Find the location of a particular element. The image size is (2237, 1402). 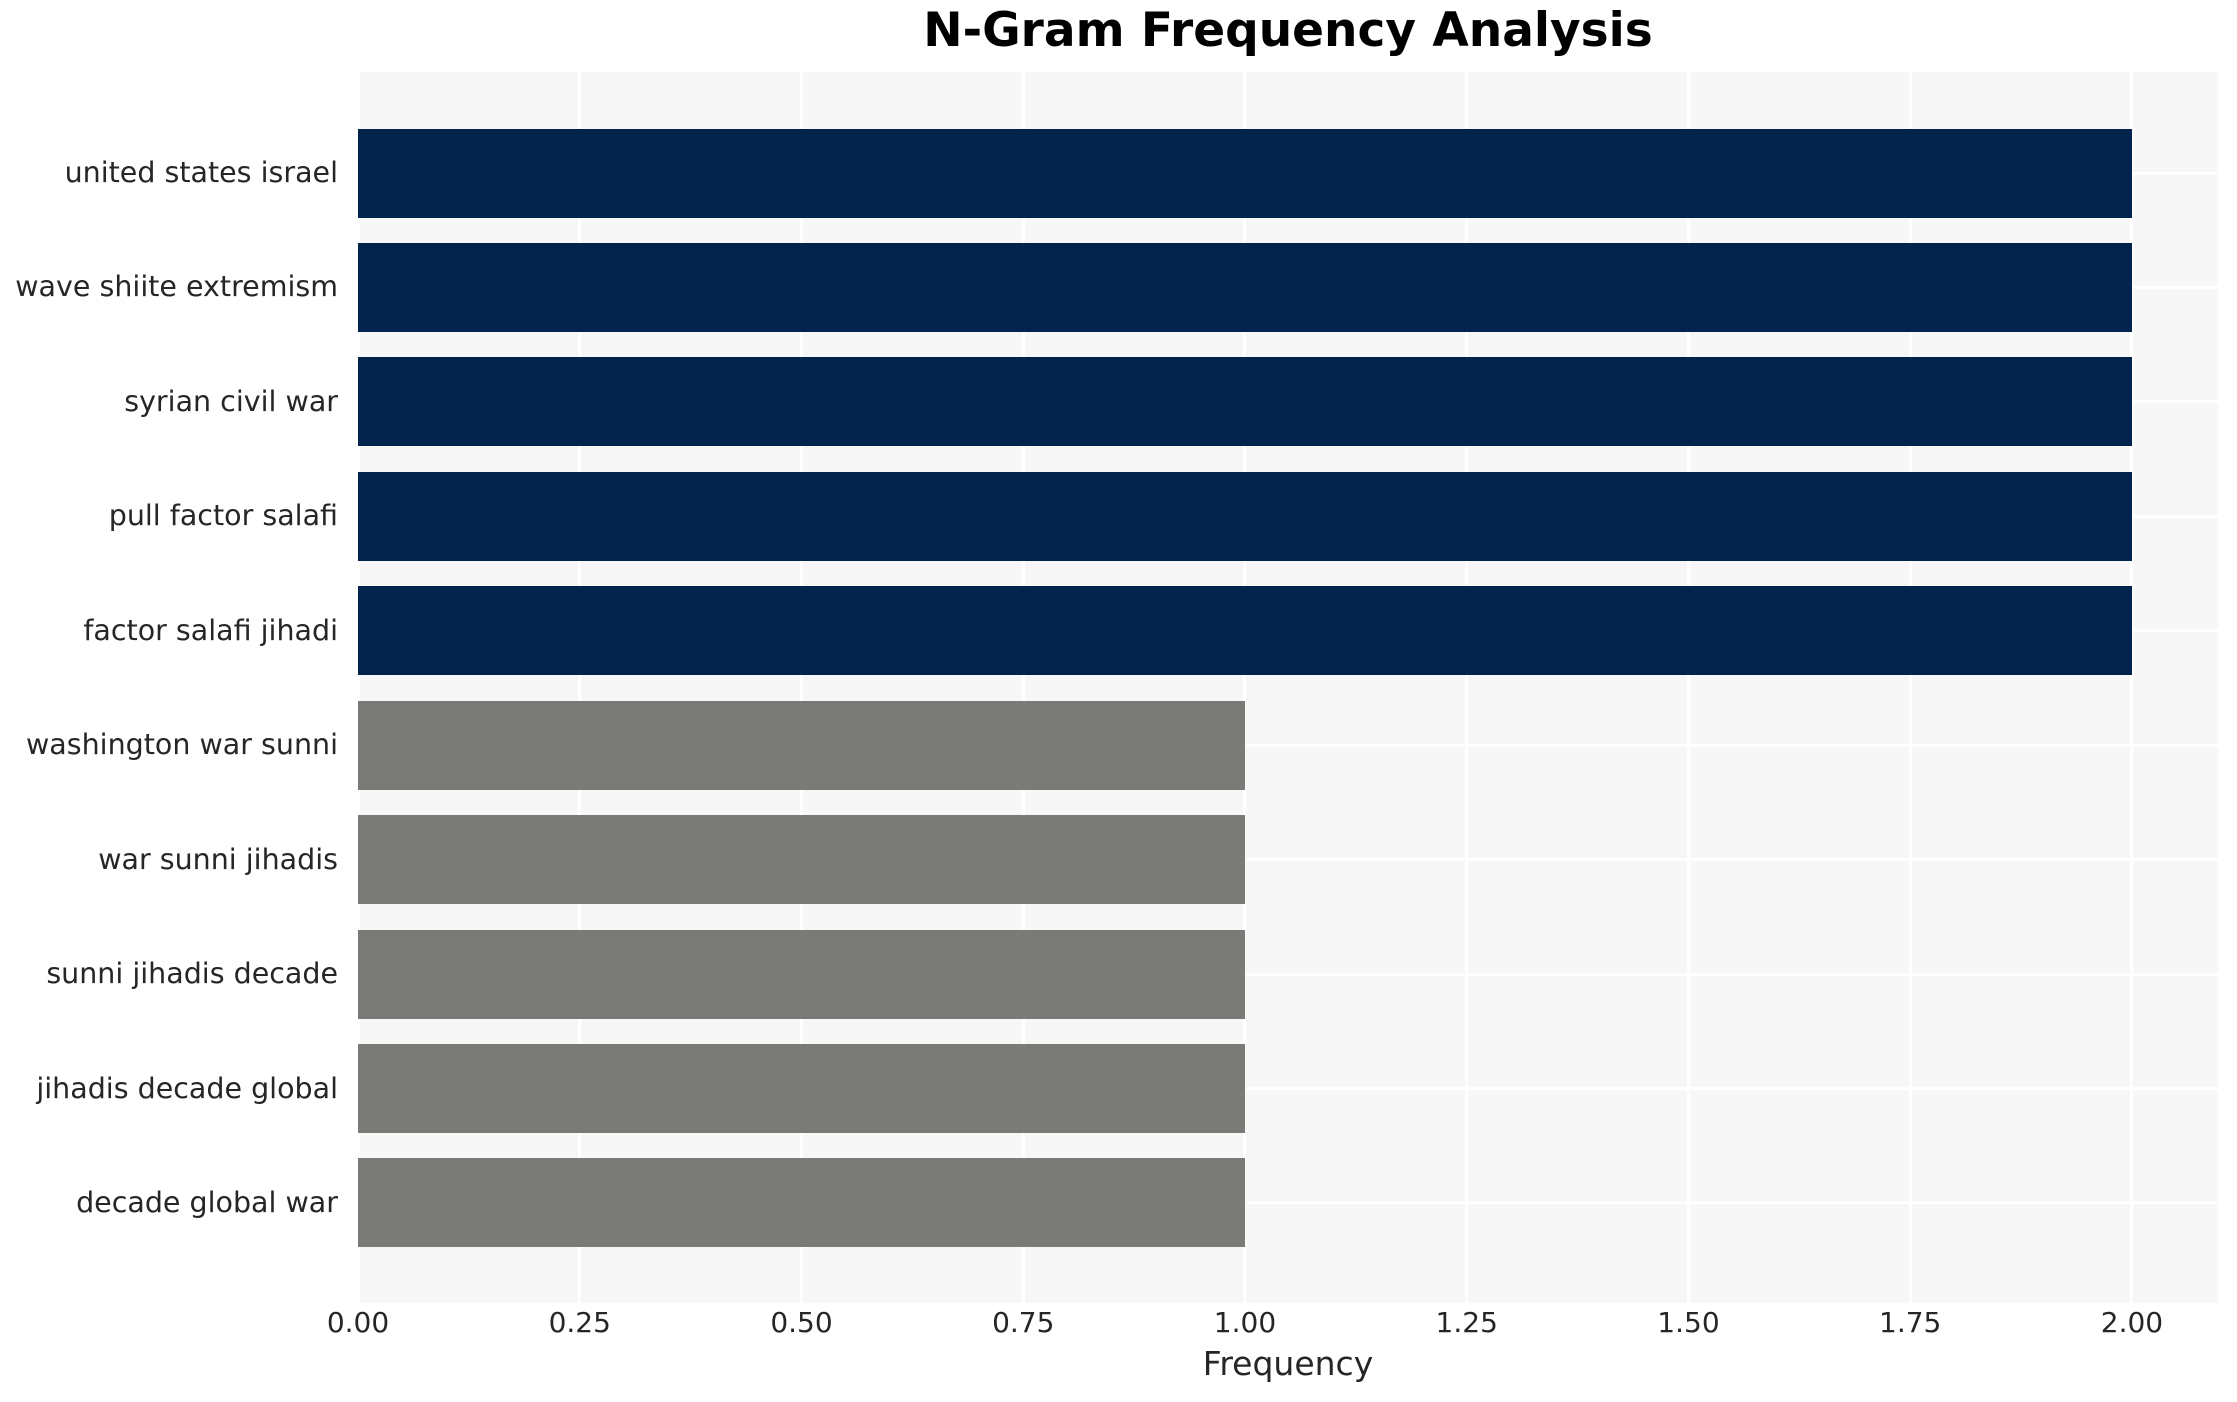

x-tick-label: 0.75 is located at coordinates (1023, 1322).